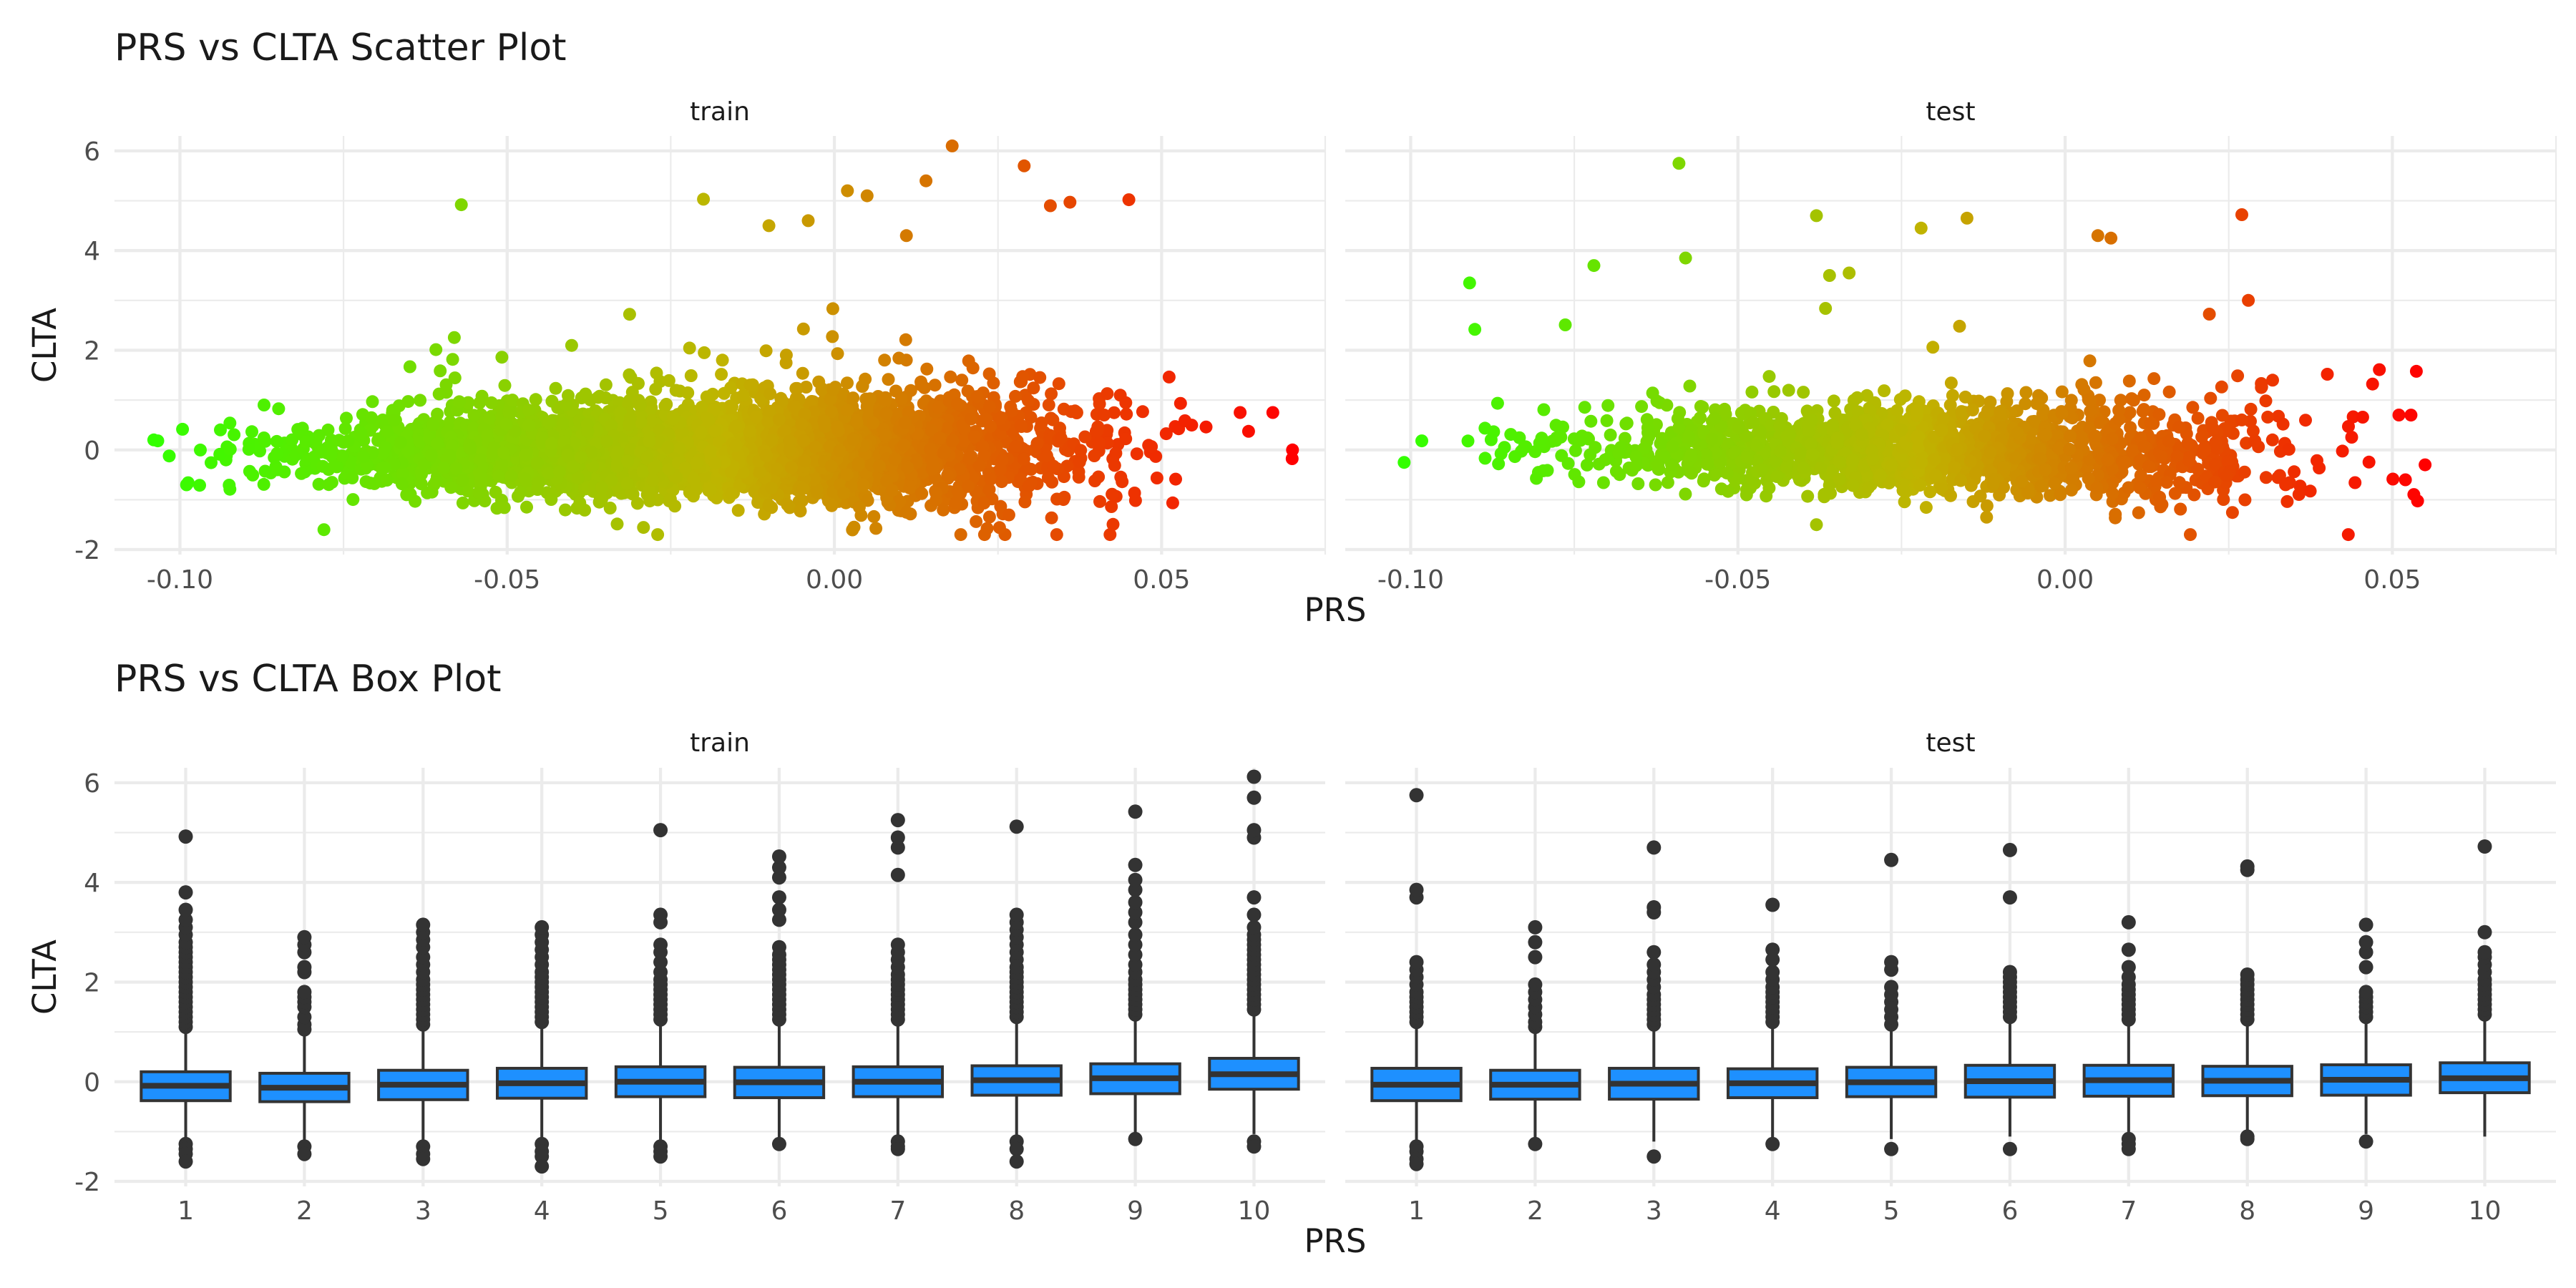 This screenshot has height=1288, width=2576. I want to click on scatter-points-train, so click(723, 340).